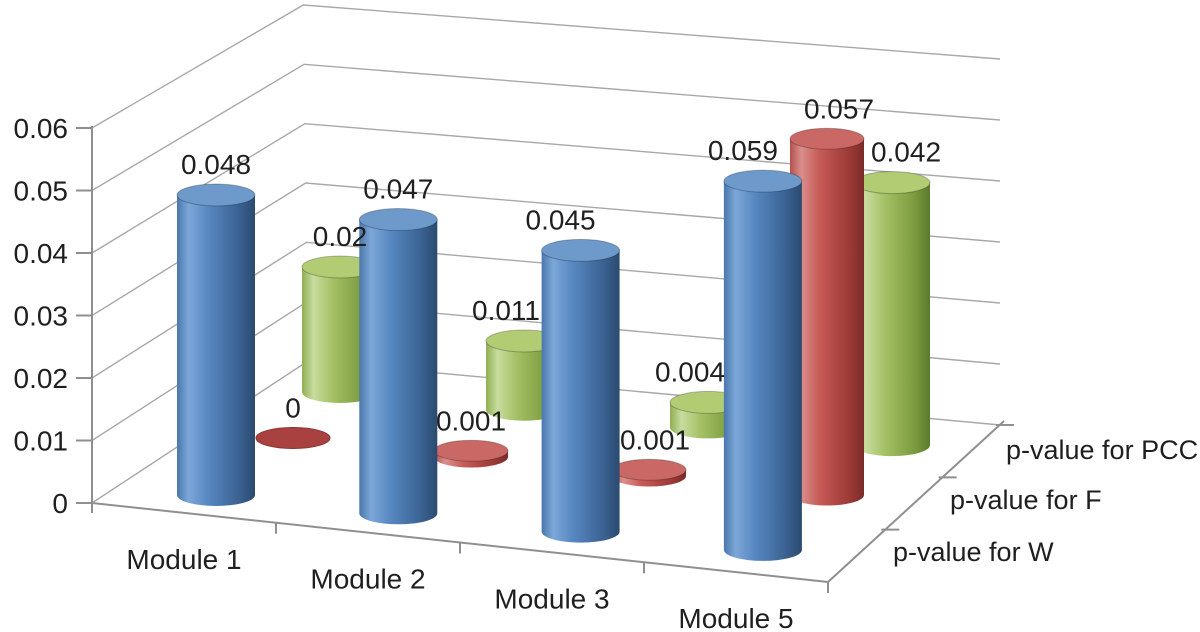 Image resolution: width=1200 pixels, height=632 pixels. I want to click on data-label: 0.057, so click(839, 108).